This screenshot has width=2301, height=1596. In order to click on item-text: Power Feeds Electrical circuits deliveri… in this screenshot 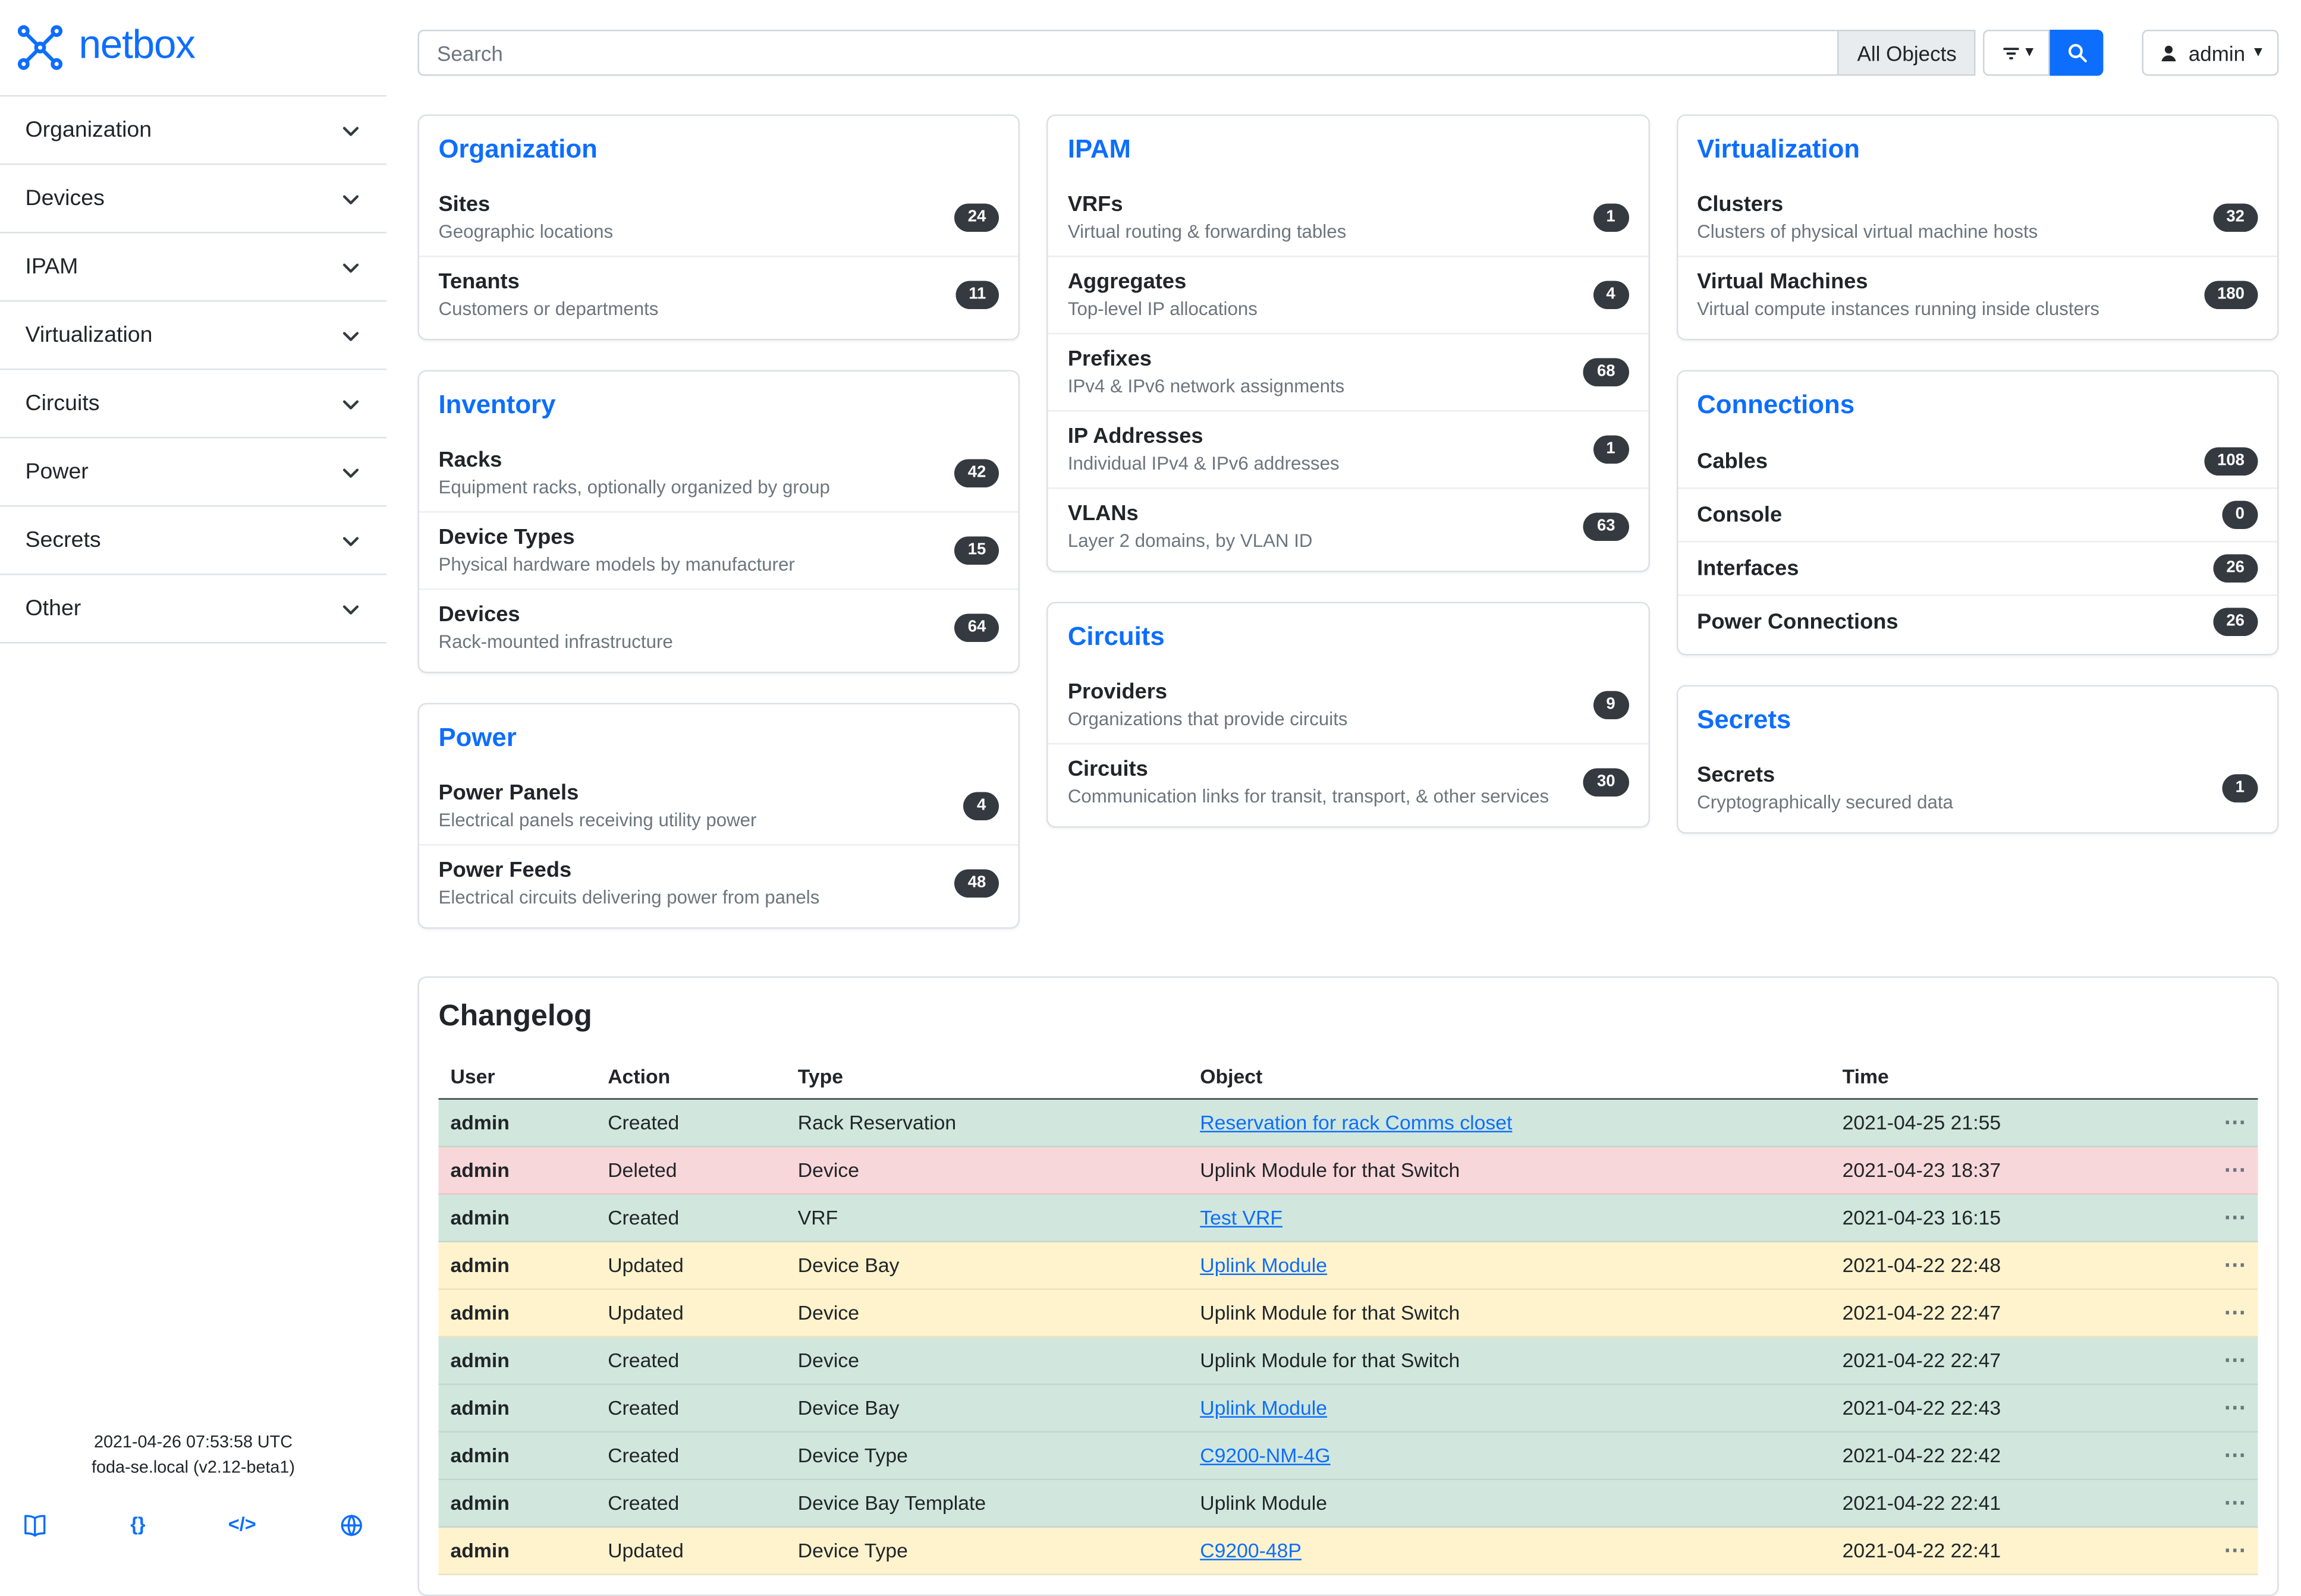, I will do `click(629, 884)`.